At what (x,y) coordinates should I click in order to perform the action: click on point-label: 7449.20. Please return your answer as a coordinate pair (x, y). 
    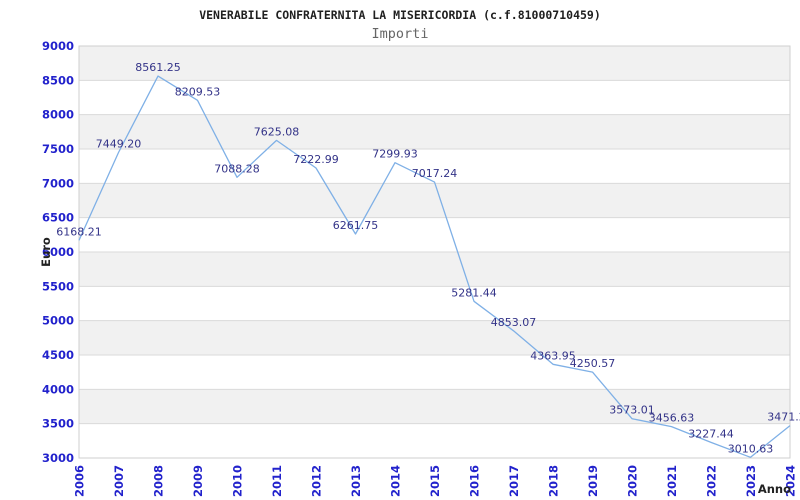
    Looking at the image, I should click on (119, 143).